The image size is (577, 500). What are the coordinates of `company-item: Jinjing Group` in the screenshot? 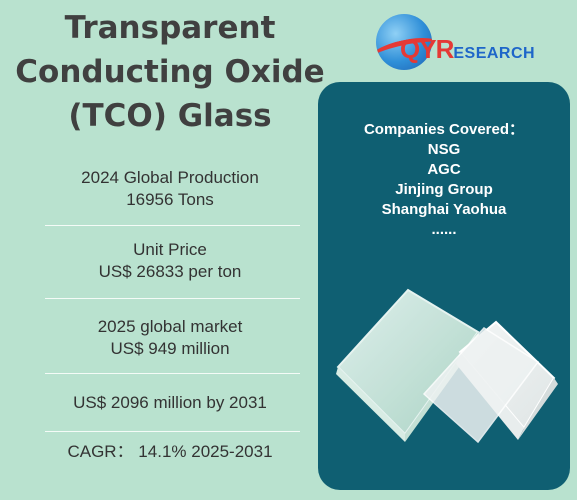 It's located at (444, 189).